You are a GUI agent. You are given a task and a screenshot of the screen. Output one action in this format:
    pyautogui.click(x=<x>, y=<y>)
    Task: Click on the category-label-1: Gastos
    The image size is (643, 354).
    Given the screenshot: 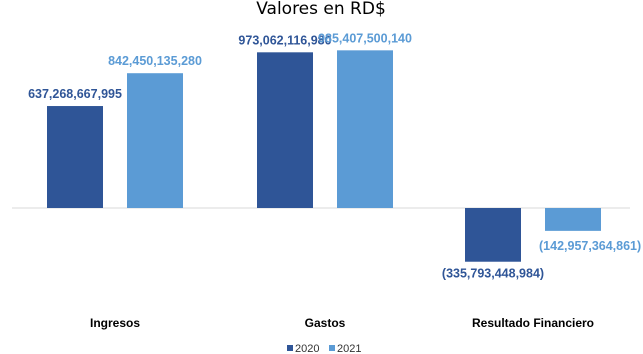 What is the action you would take?
    pyautogui.click(x=325, y=323)
    